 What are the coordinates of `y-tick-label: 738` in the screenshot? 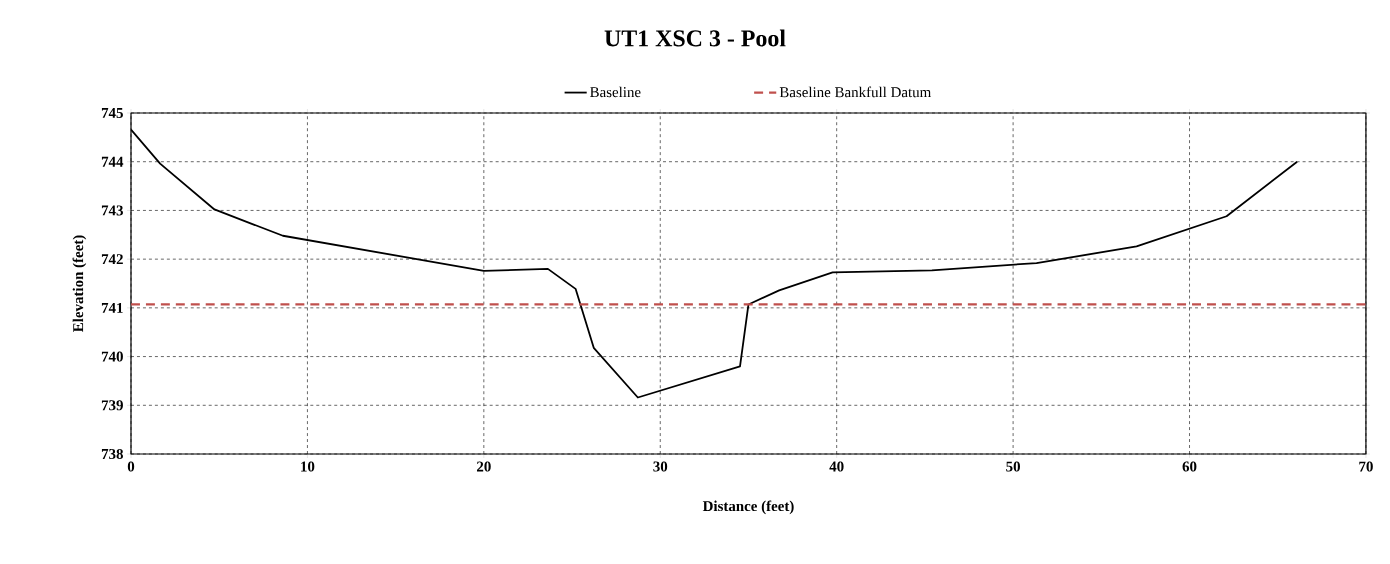 It's located at (112, 454).